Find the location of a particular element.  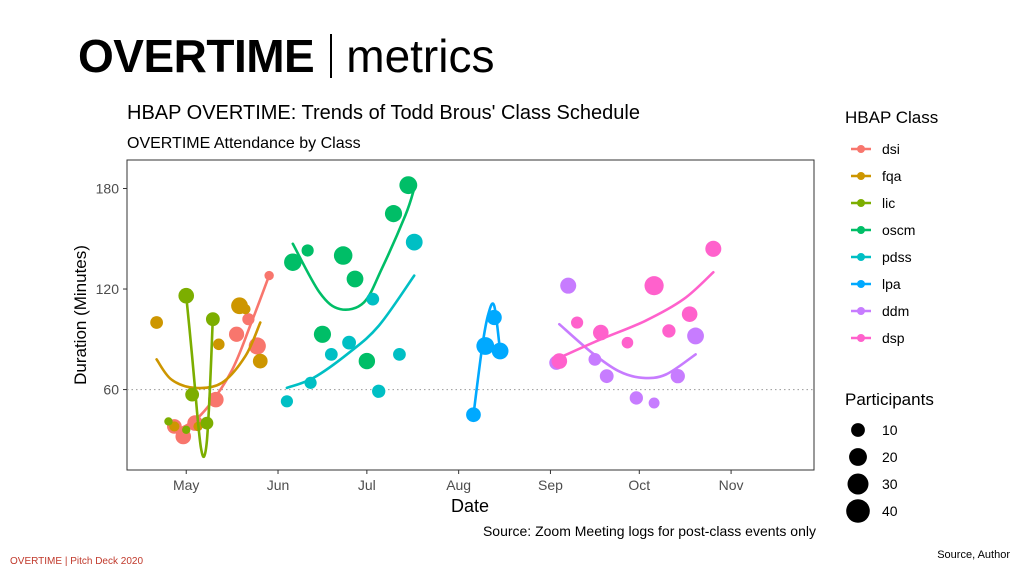

legend-size-title: Participants is located at coordinates (889, 399).